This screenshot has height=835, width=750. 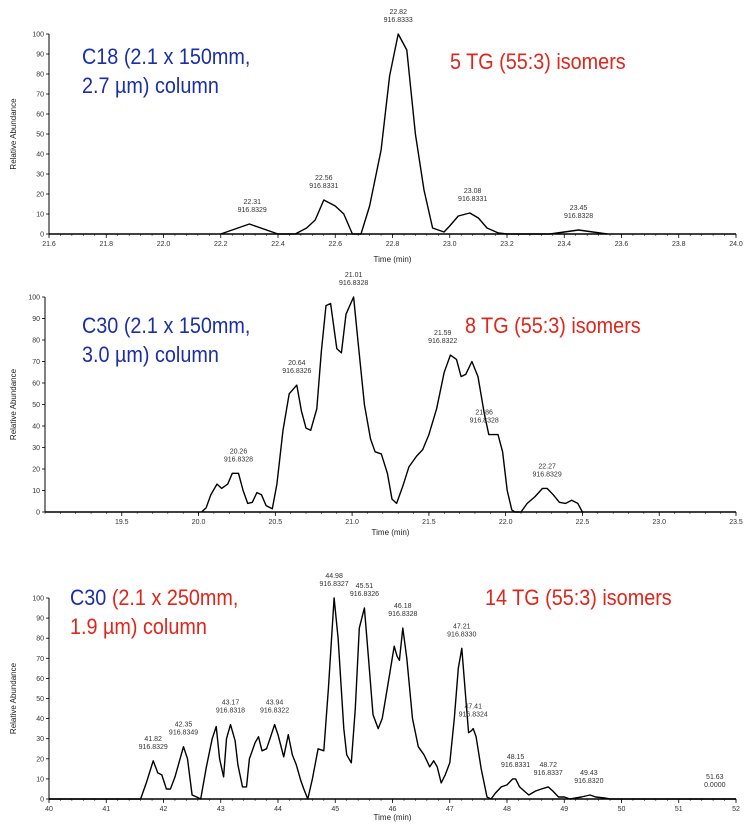 I want to click on peak-retention-time: 42.35, so click(x=184, y=725).